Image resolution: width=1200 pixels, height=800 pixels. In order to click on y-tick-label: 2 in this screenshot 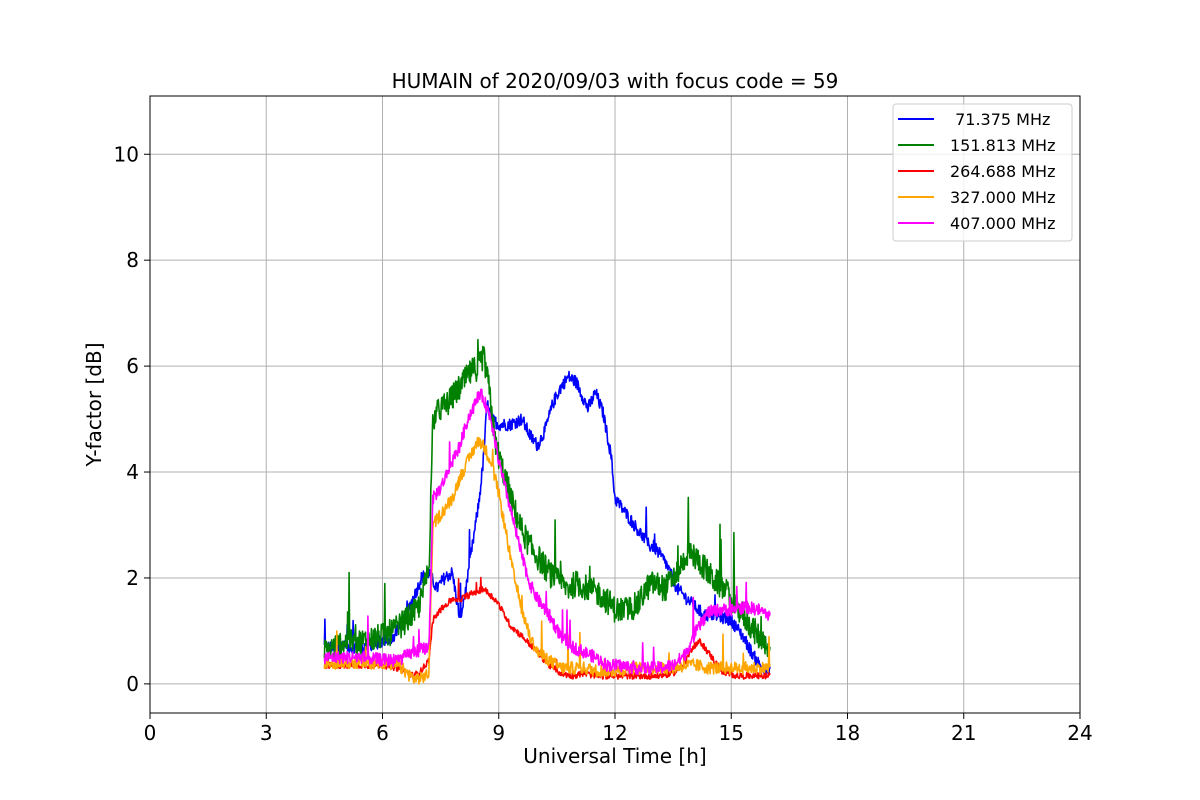, I will do `click(132, 578)`.